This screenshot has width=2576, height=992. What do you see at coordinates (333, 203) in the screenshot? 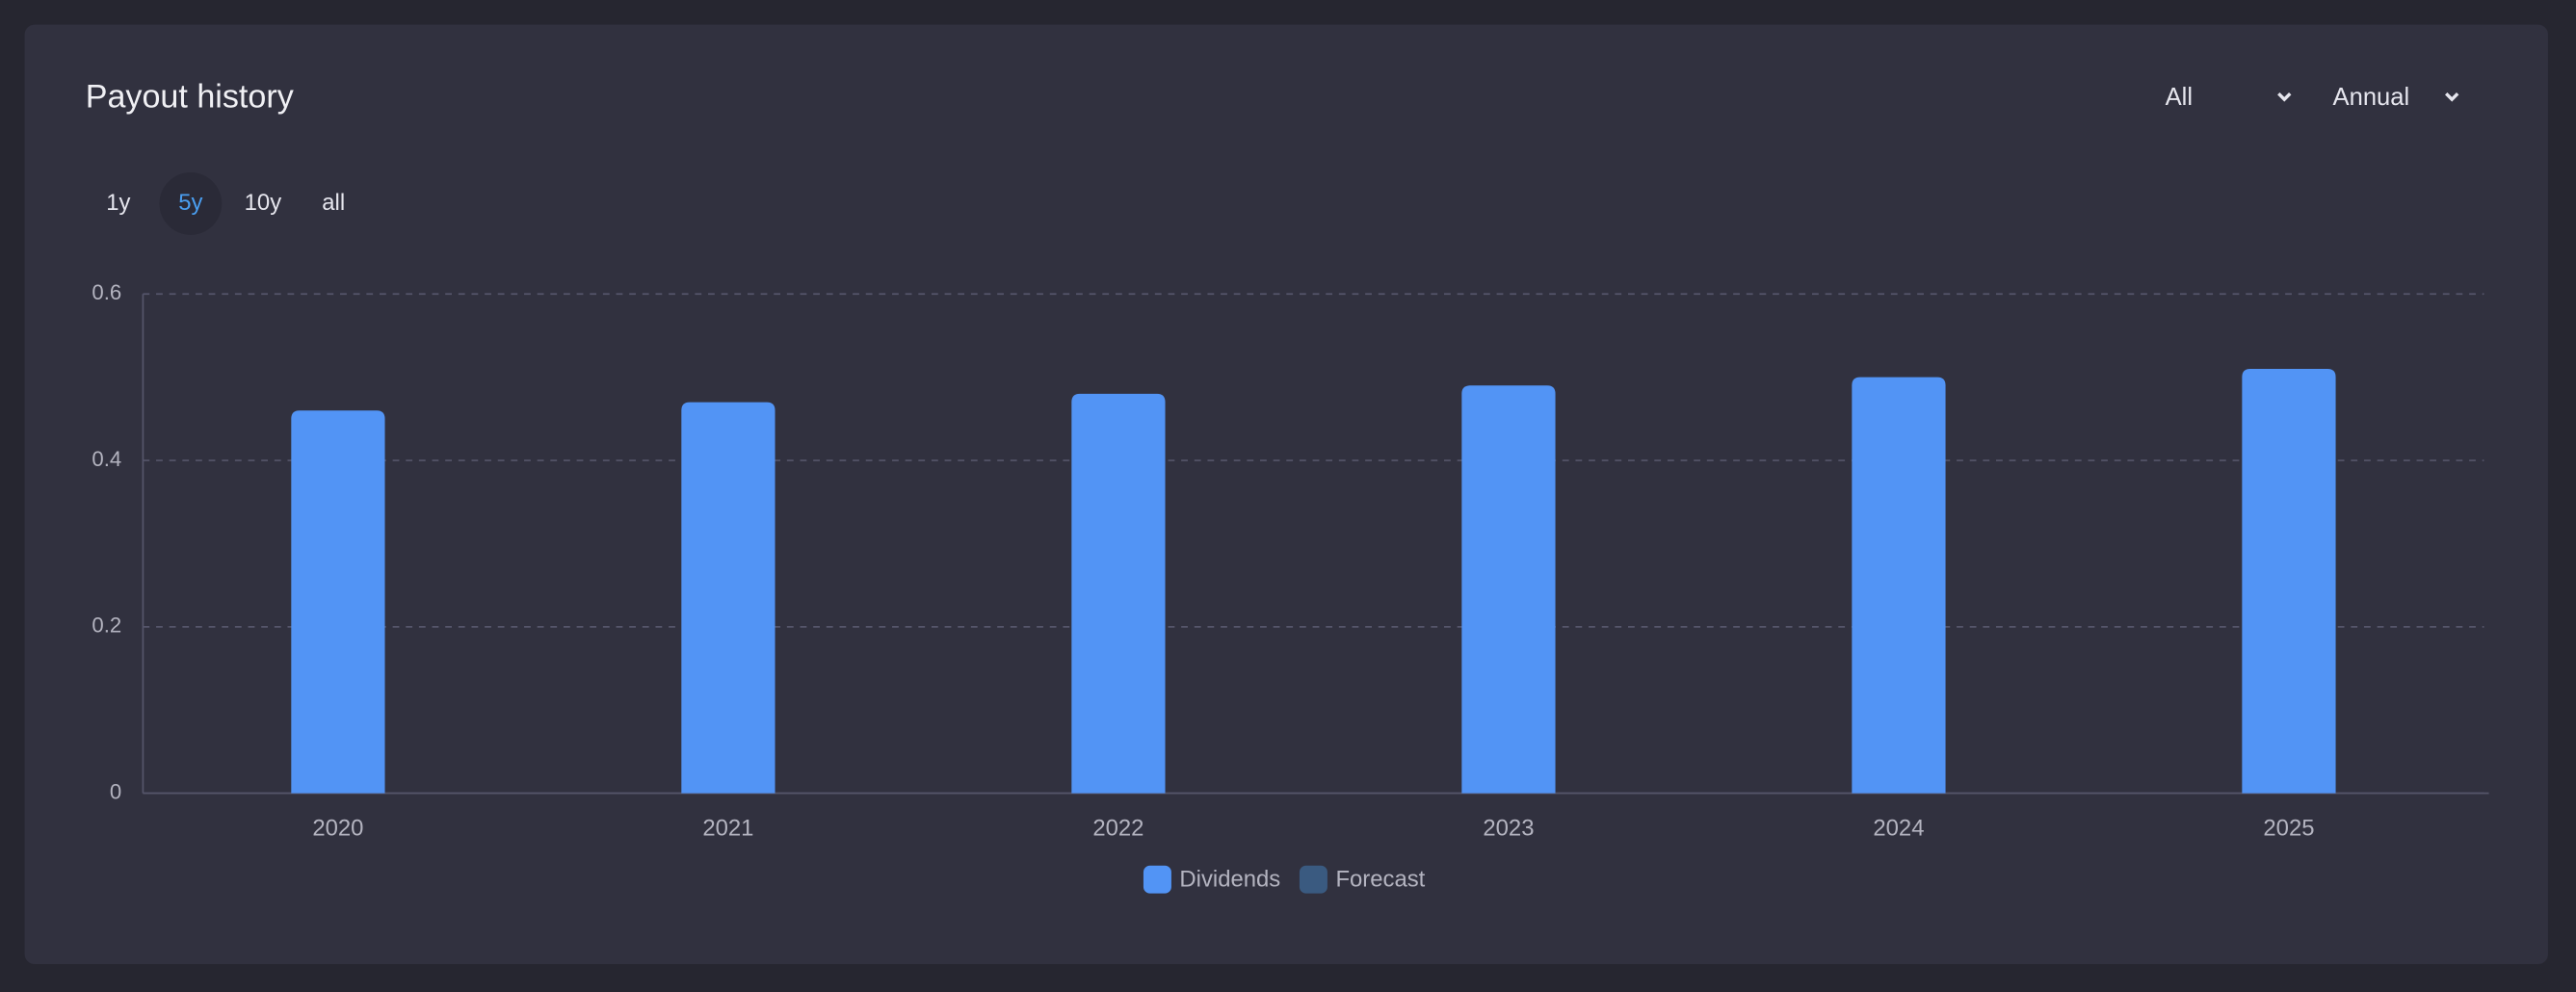
I see `range-tab: all` at bounding box center [333, 203].